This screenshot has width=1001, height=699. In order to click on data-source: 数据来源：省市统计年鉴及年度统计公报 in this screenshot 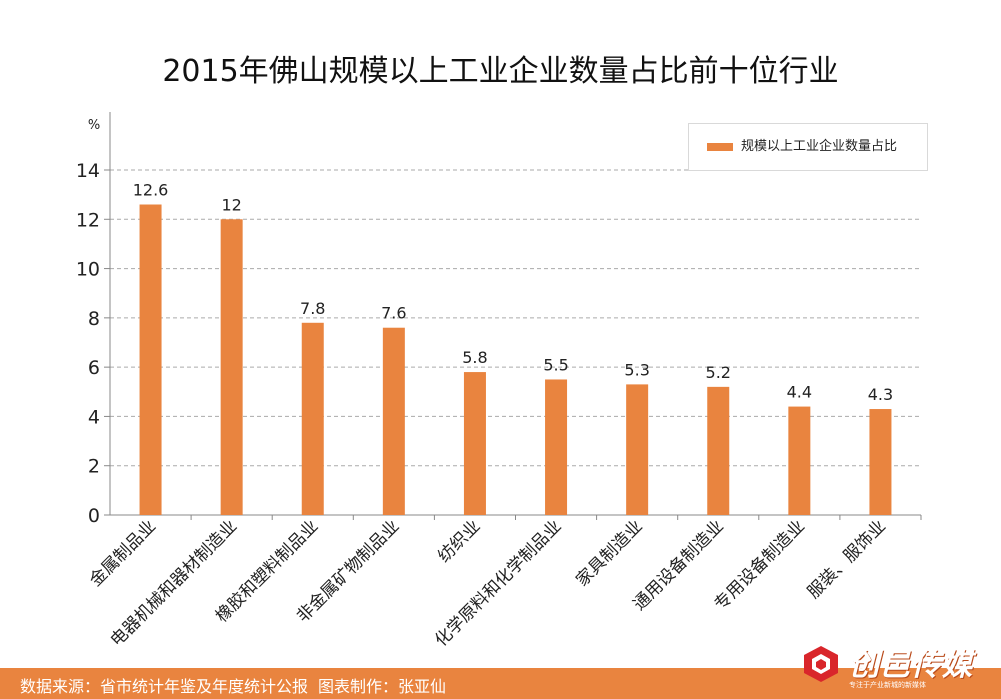, I will do `click(164, 686)`.